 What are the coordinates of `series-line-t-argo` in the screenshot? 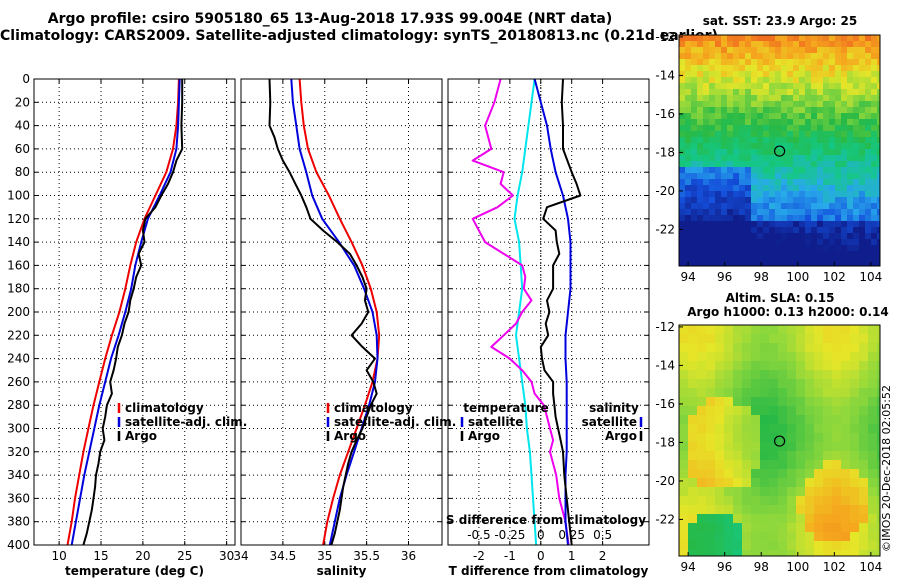 It's located at (520, 312).